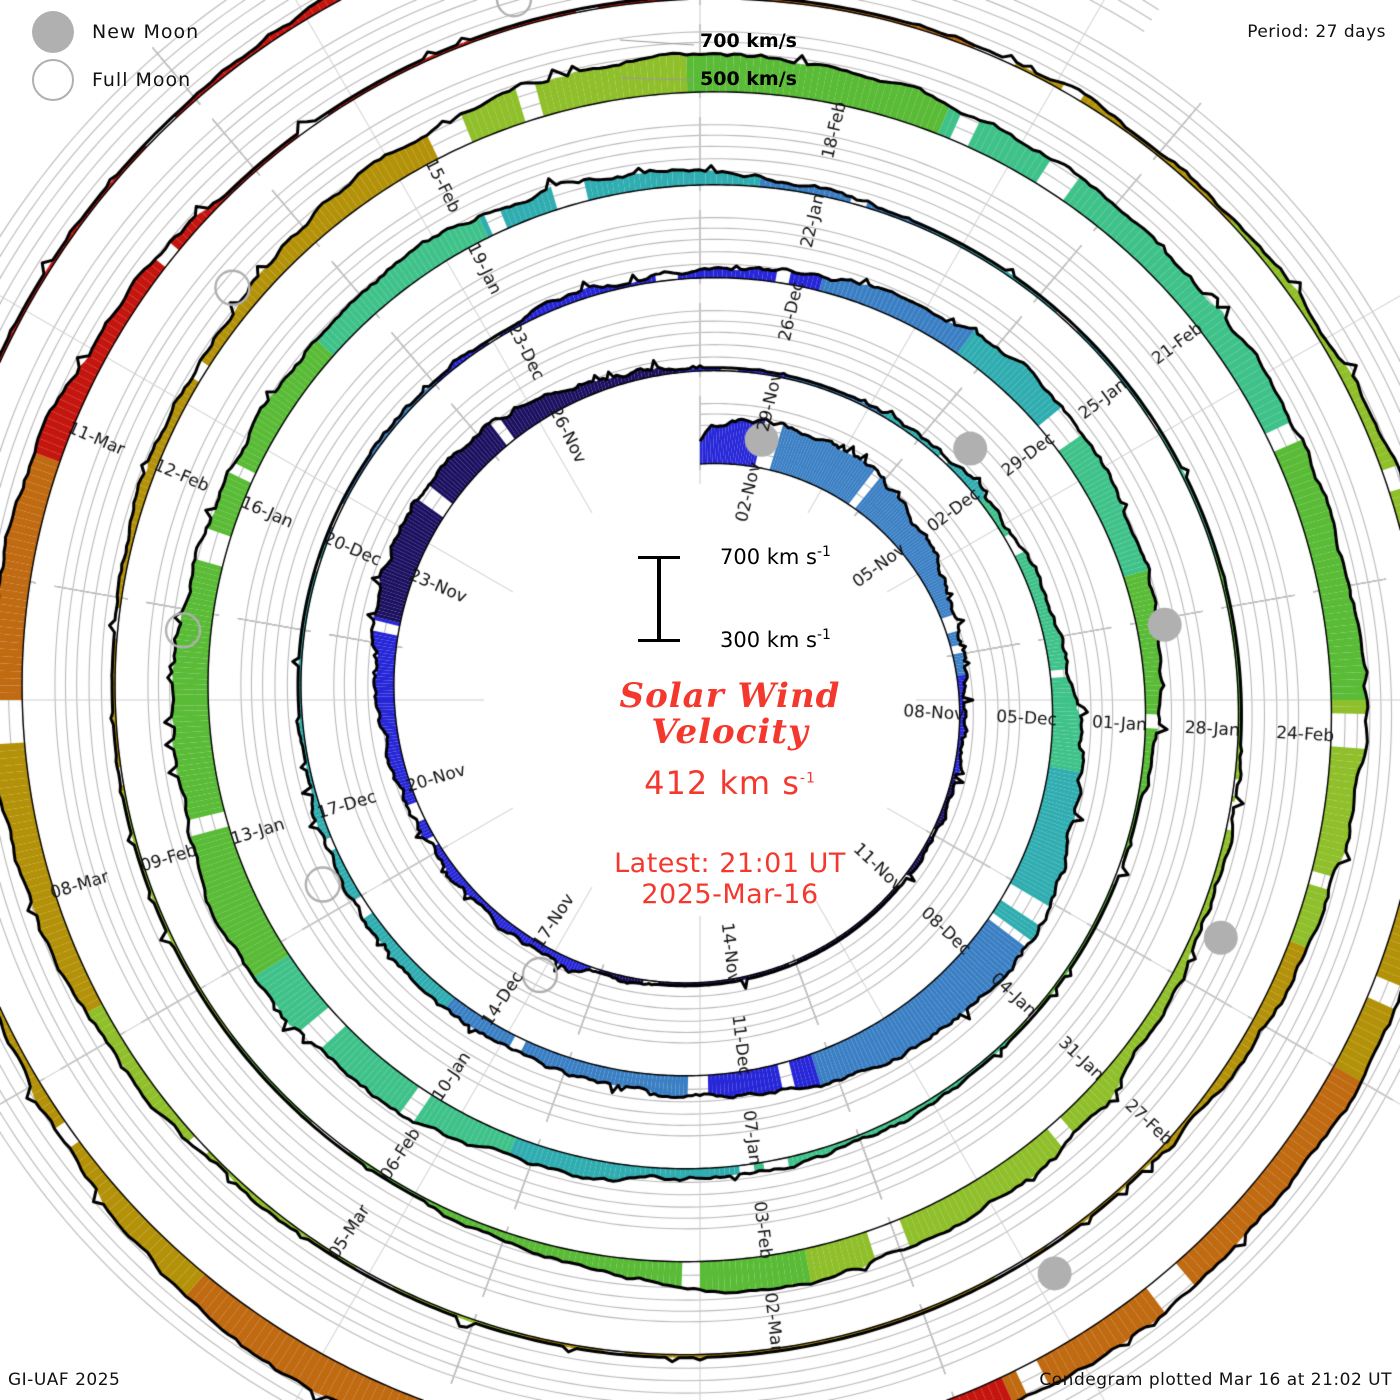 The image size is (1400, 1400). Describe the element at coordinates (807, 778) in the screenshot. I see `current-value-exponent: -1` at that location.